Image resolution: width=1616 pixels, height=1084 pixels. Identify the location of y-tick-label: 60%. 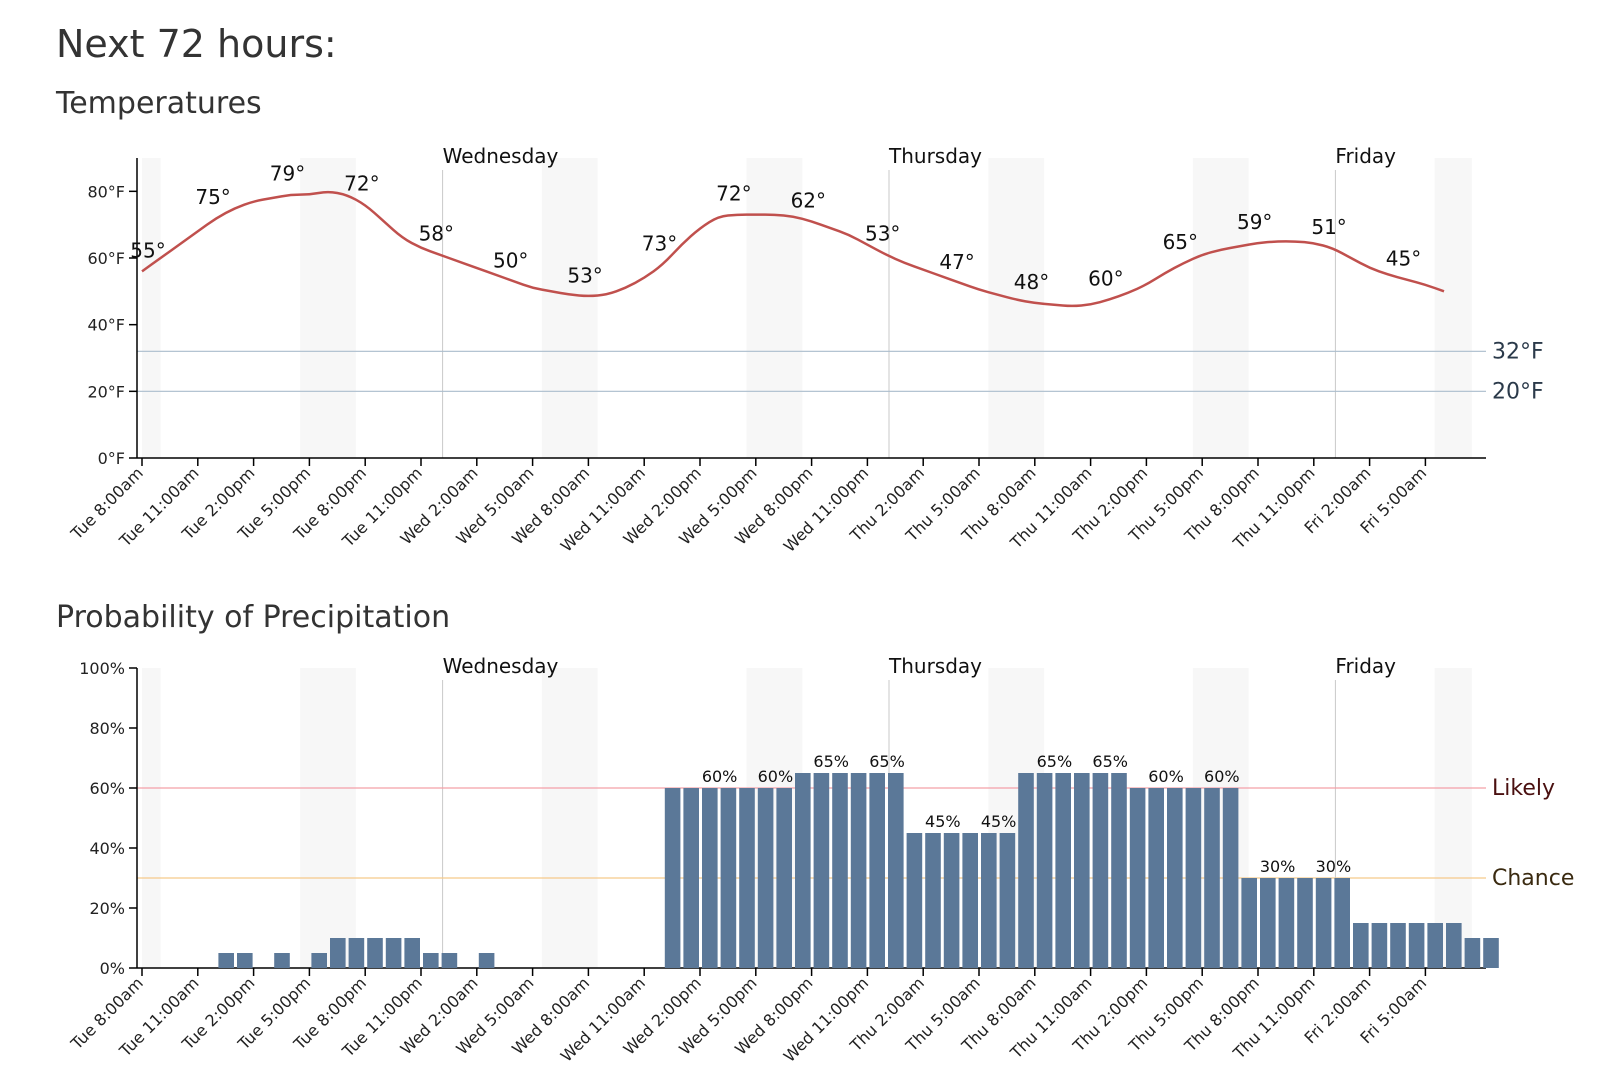
(107, 788).